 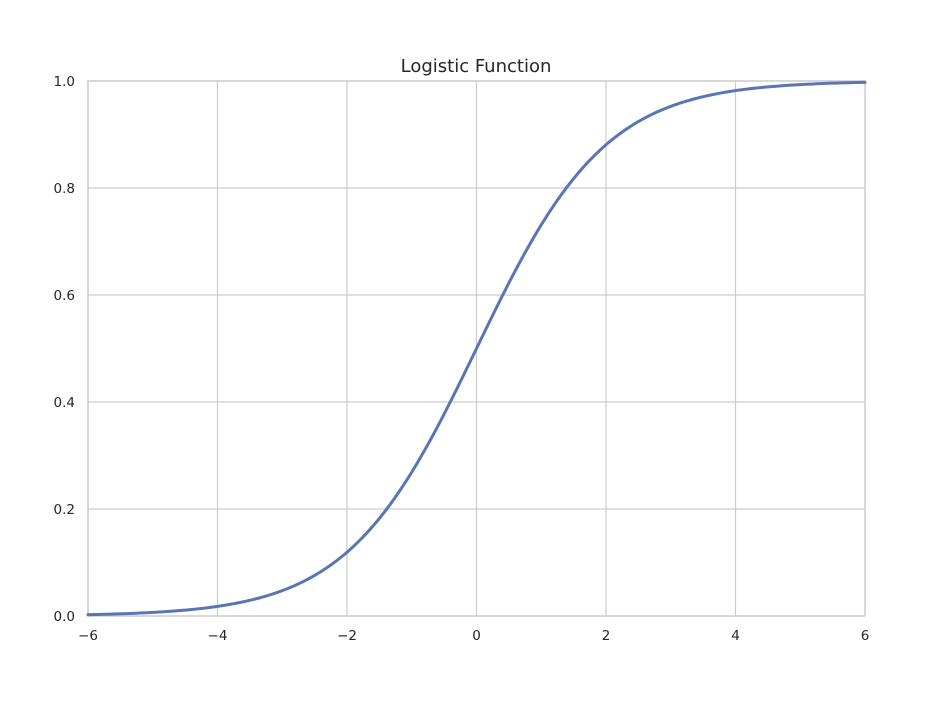 I want to click on y-axis-ticks: 0.0 0.2 0.4 0.6 0.8 1.0, so click(x=64, y=349).